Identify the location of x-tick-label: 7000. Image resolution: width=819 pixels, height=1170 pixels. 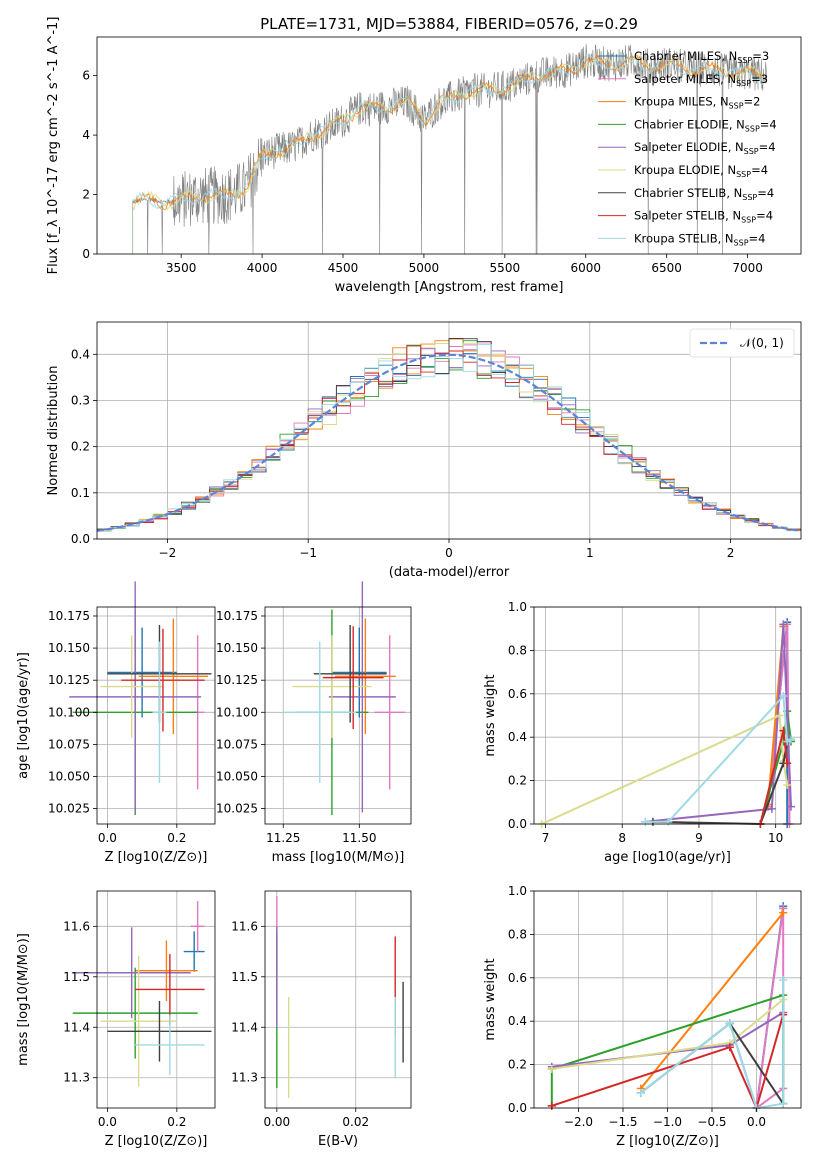
(747, 268).